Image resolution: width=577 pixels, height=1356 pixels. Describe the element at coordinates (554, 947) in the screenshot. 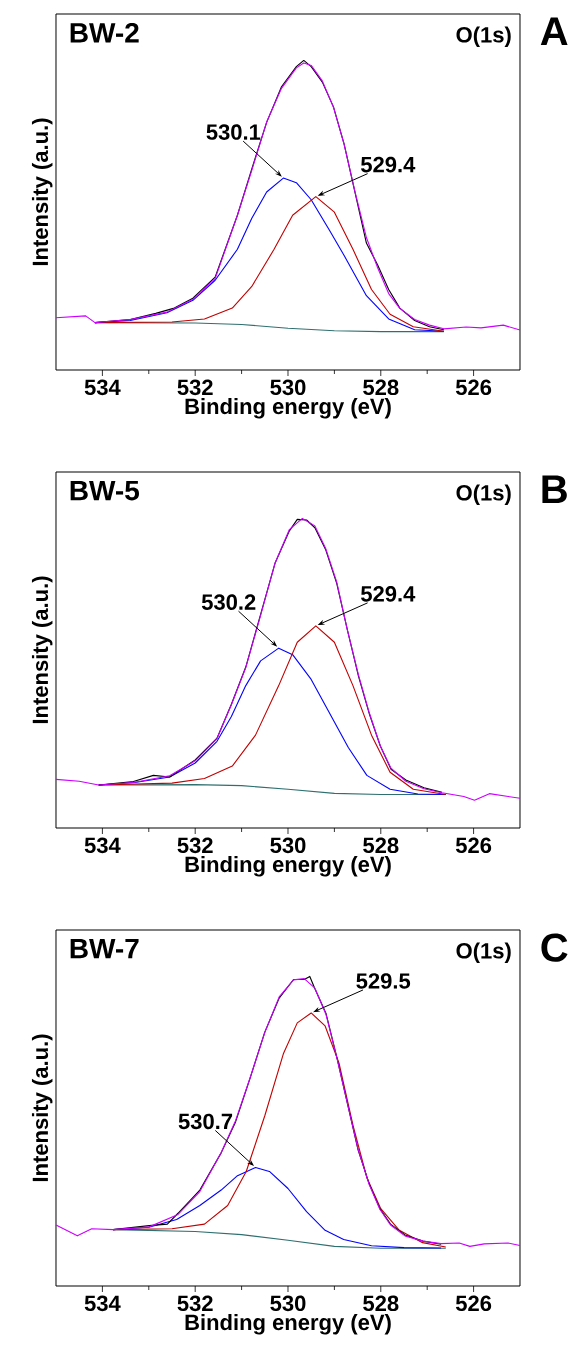

I see `text: C` at that location.